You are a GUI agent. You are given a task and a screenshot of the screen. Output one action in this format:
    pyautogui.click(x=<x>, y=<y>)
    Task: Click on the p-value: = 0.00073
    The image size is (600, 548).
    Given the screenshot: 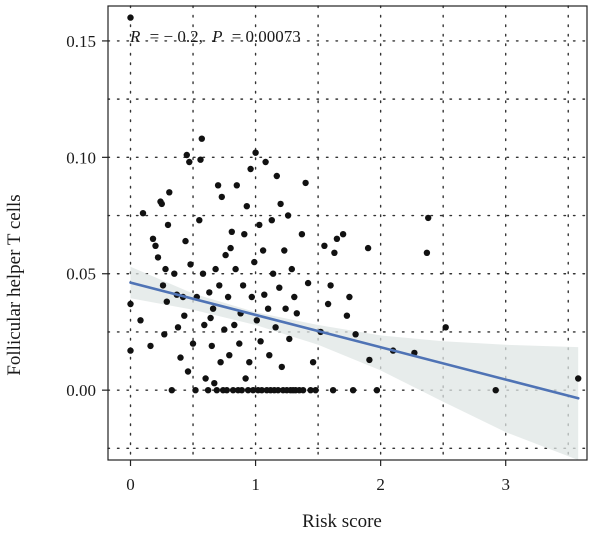 What is the action you would take?
    pyautogui.click(x=266, y=36)
    